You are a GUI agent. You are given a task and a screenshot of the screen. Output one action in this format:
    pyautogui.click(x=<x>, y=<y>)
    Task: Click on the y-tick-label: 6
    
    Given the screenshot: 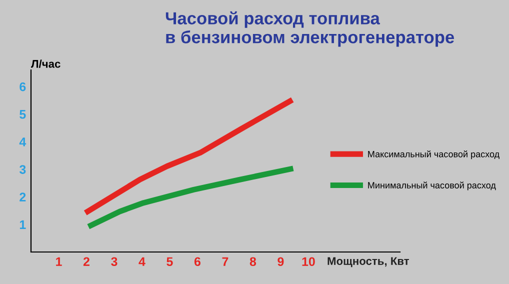 What is the action you would take?
    pyautogui.click(x=23, y=87)
    